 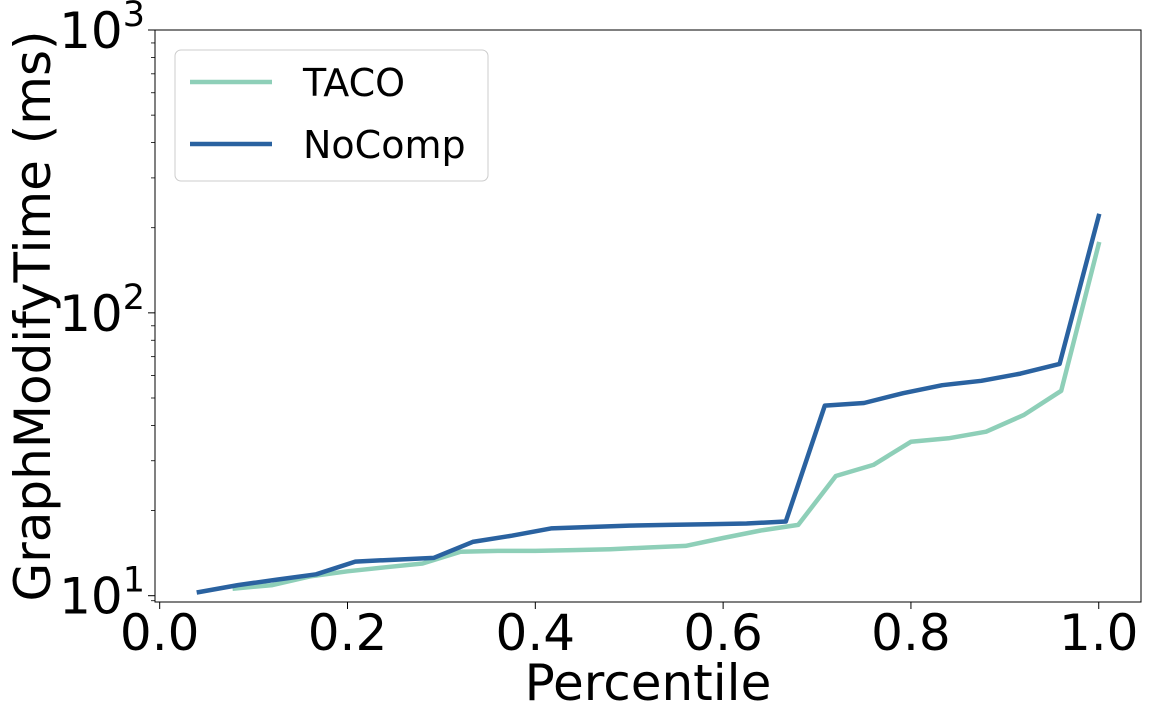 I want to click on y-tick-label: 10³, so click(x=102, y=30).